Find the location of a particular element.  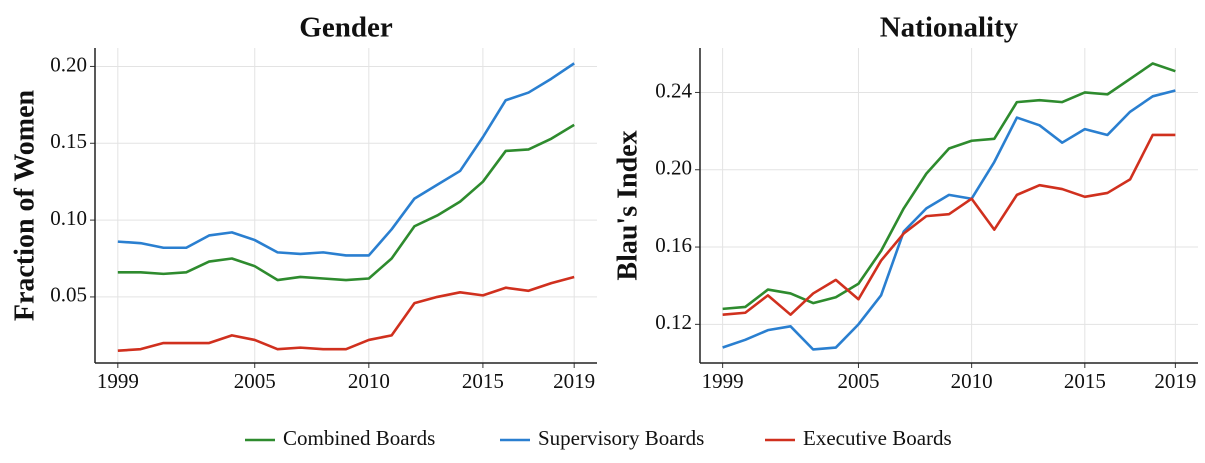

y-tick-label: 0.15 is located at coordinates (68, 141).